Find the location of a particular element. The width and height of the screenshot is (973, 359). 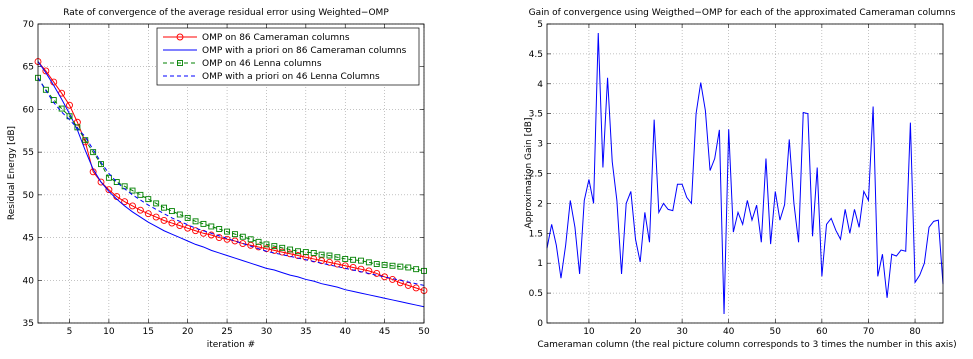

y-tick-label: 40 is located at coordinates (29, 281).